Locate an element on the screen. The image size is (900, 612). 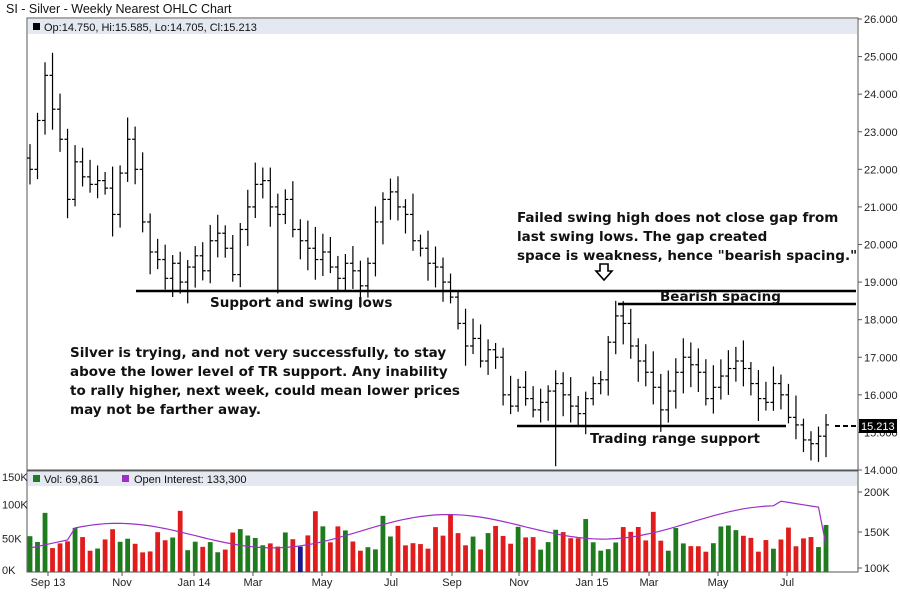
price-tick-label: 14.000 is located at coordinates (881, 471).